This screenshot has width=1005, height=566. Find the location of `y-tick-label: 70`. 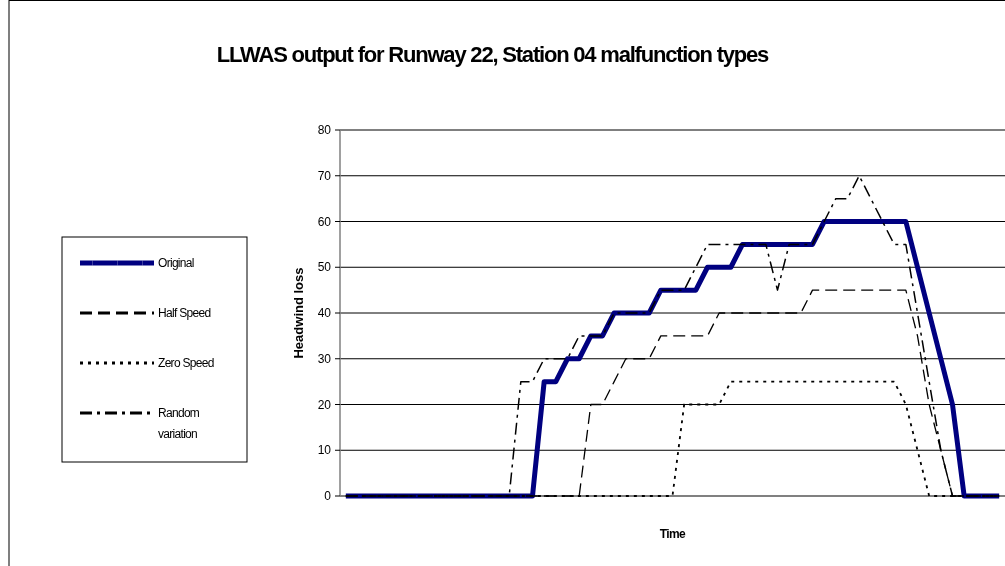

y-tick-label: 70 is located at coordinates (324, 175).